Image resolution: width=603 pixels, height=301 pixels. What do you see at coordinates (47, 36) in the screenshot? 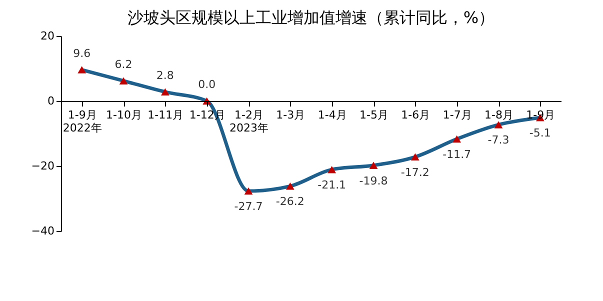
I see `y-tick-label: 20` at bounding box center [47, 36].